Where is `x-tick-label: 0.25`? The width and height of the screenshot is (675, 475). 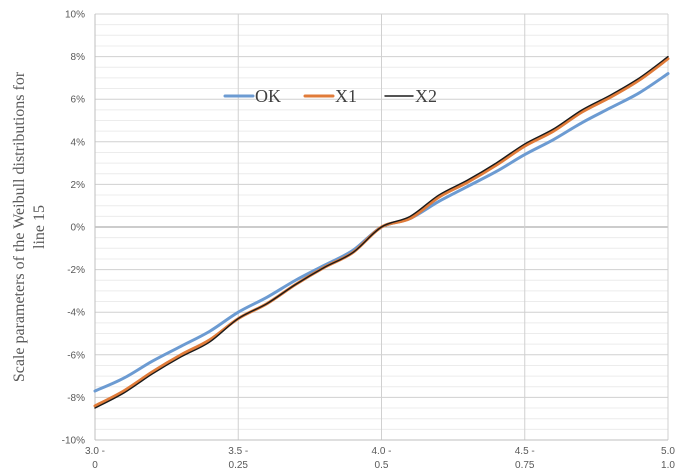 x-tick-label: 0.25 is located at coordinates (239, 465).